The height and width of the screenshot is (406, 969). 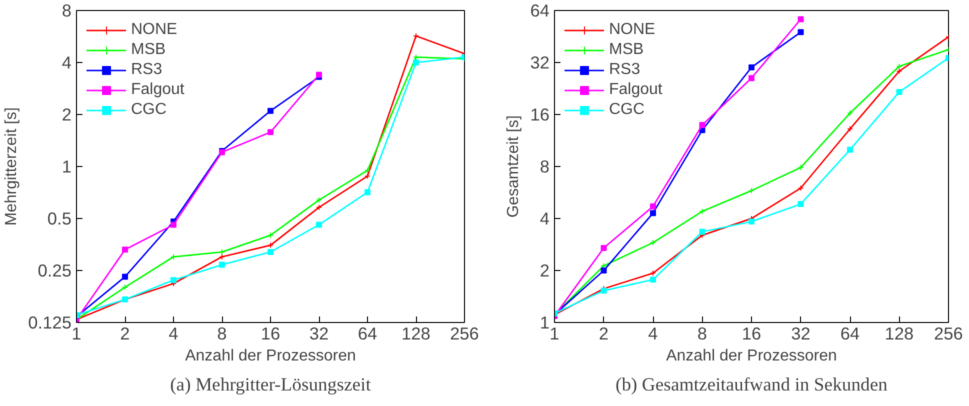 What do you see at coordinates (50, 322) in the screenshot?
I see `y-tick-label: 0.125` at bounding box center [50, 322].